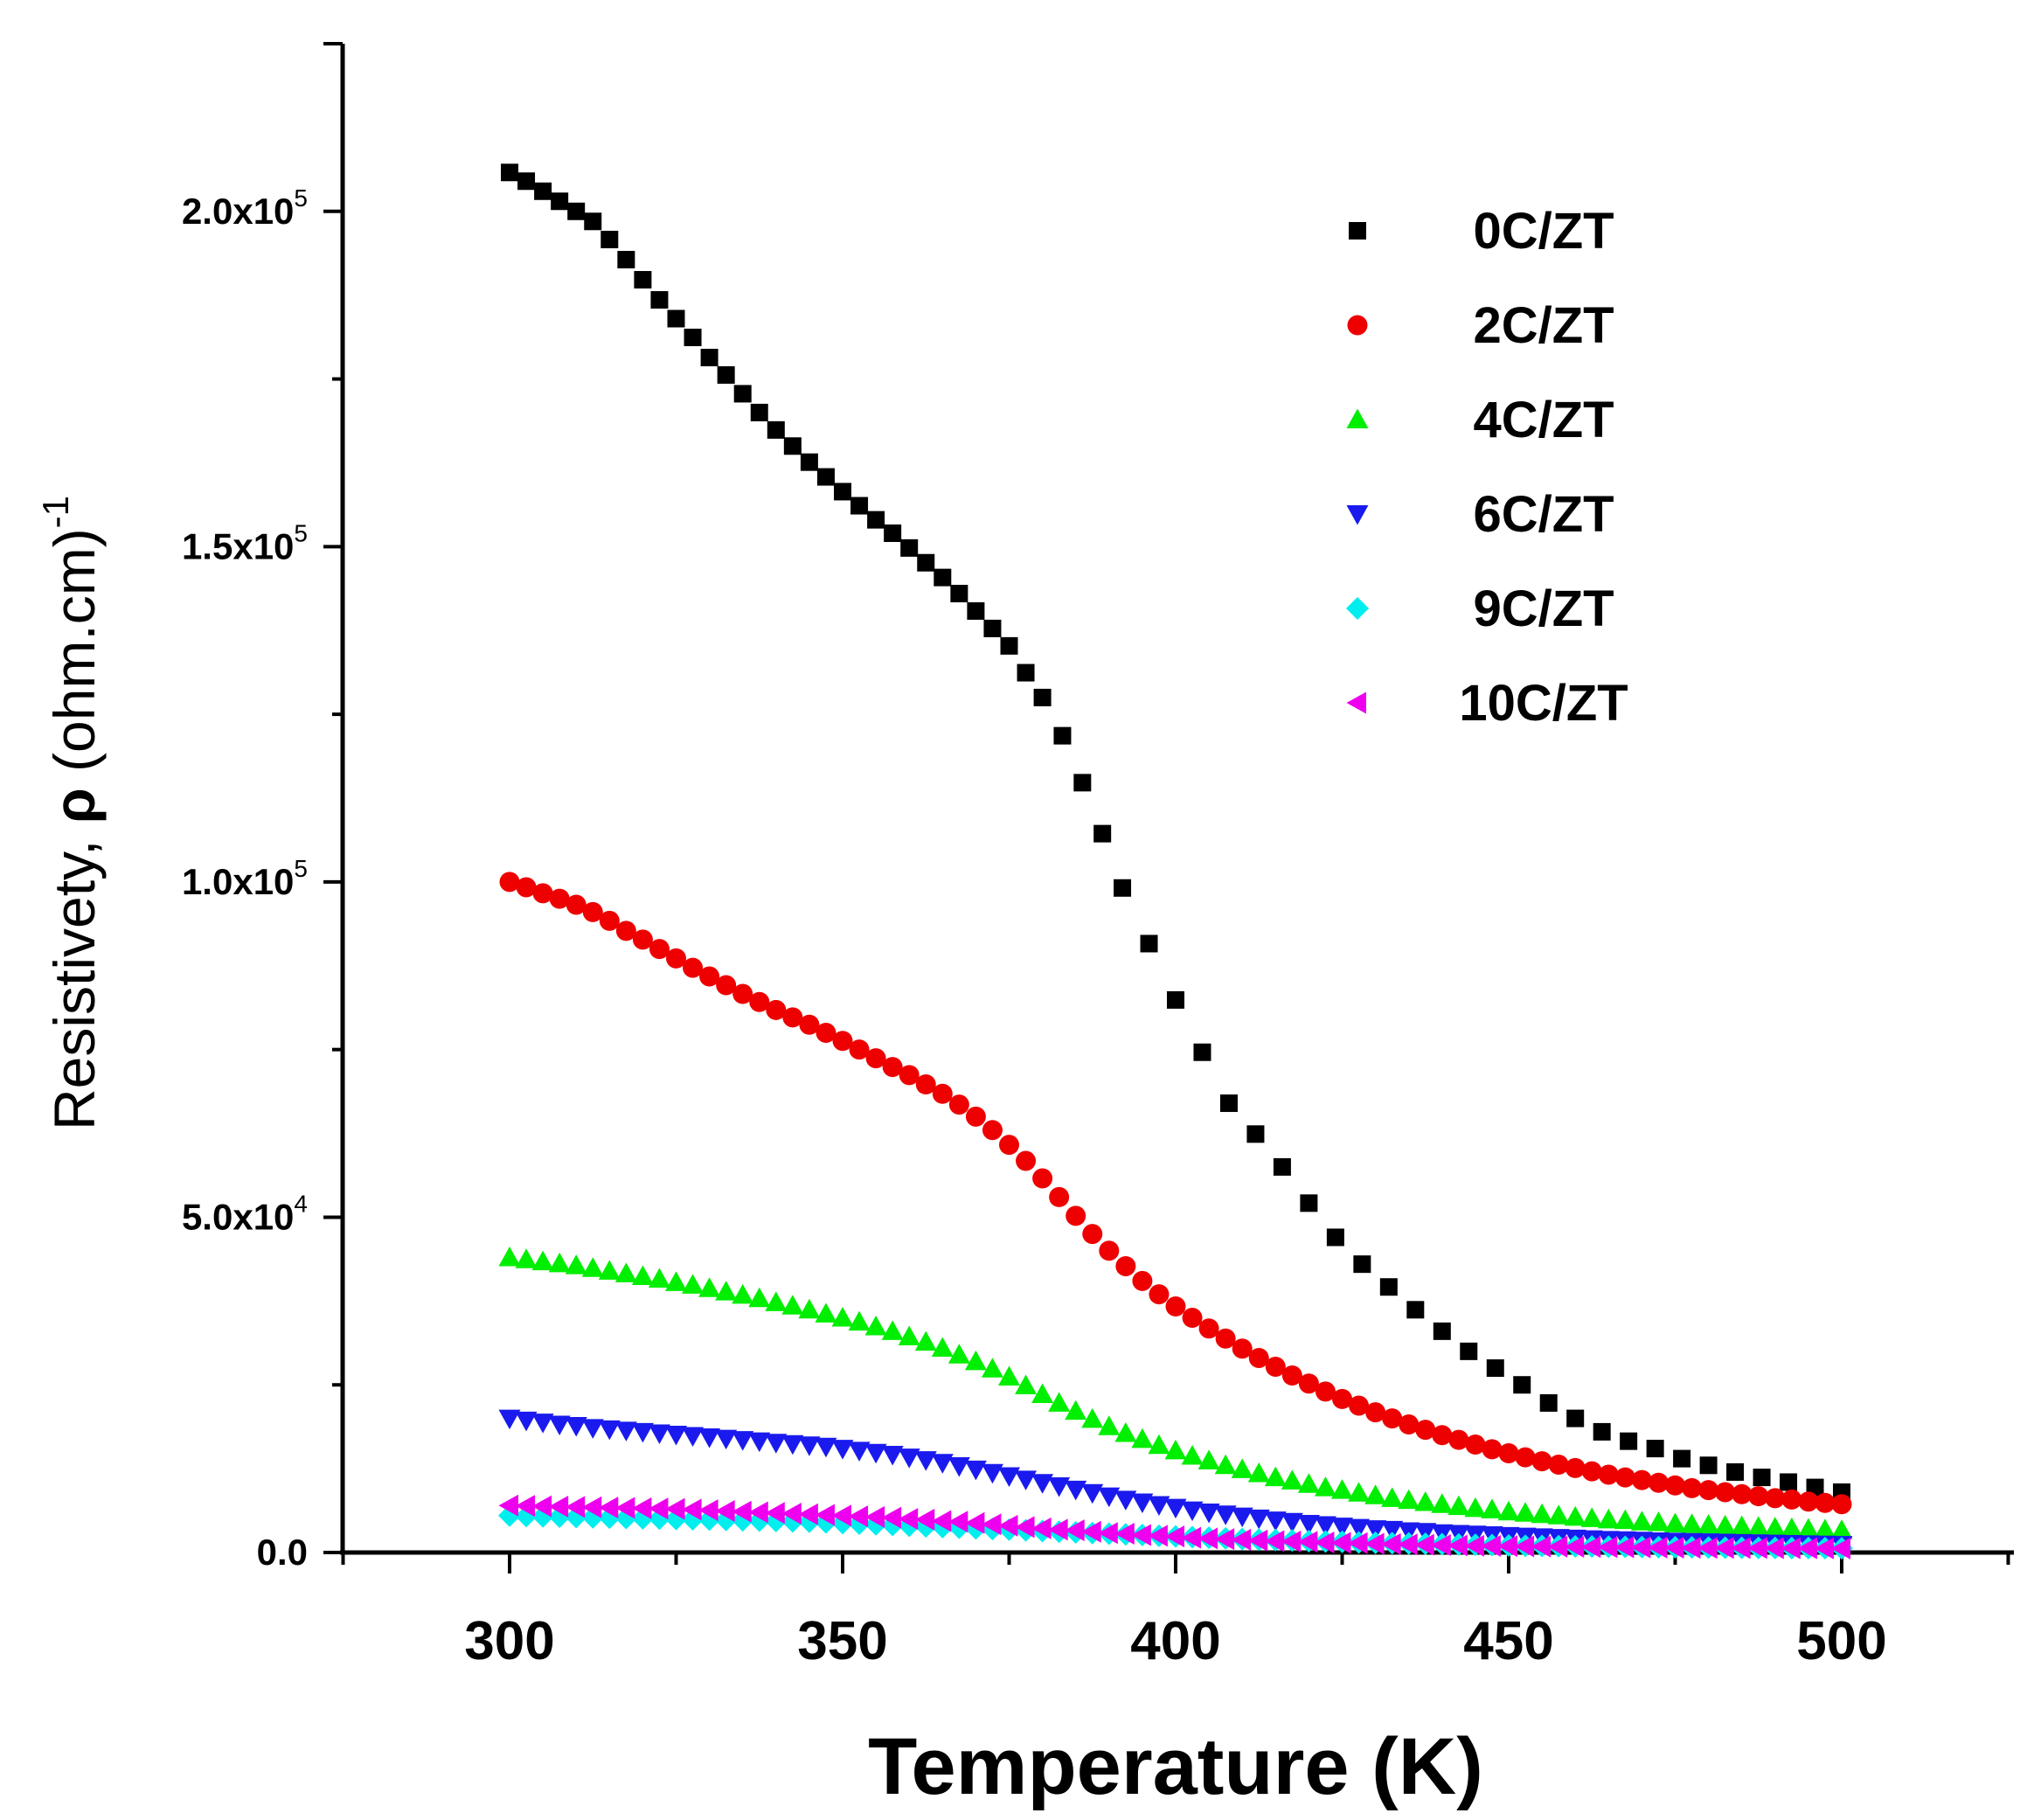 The height and width of the screenshot is (1820, 2027). Describe the element at coordinates (245, 208) in the screenshot. I see `y-tick-label: 2.0x10⁵` at that location.